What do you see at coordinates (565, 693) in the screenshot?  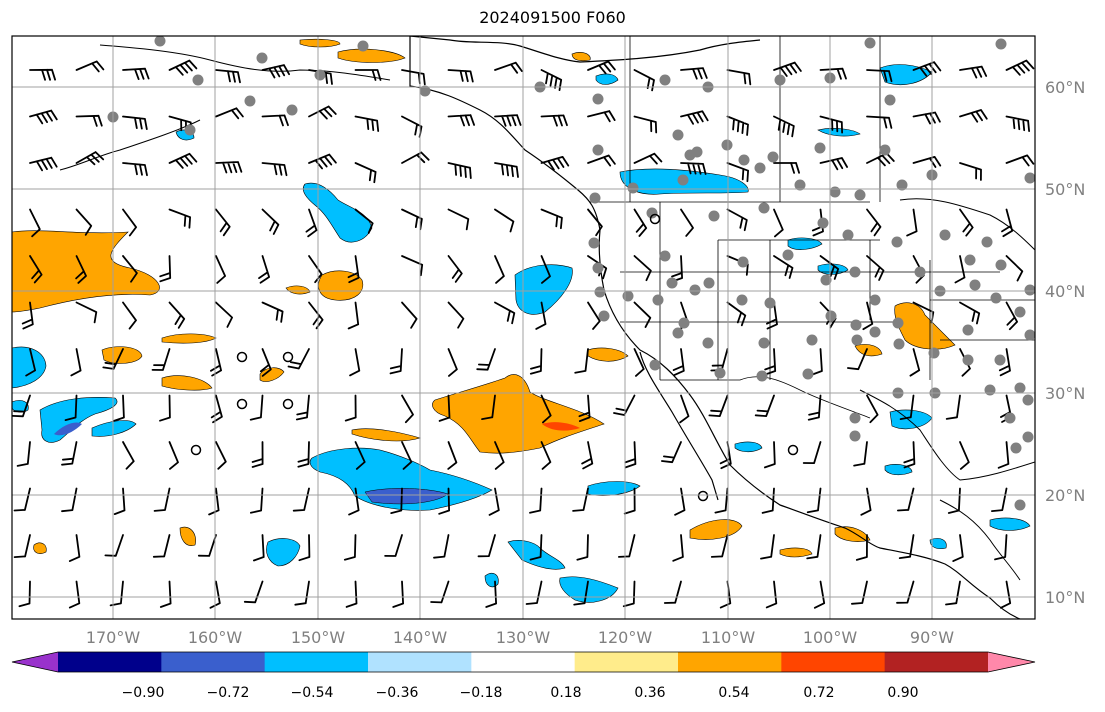 I see `colorbar-tick-label: 0.18` at bounding box center [565, 693].